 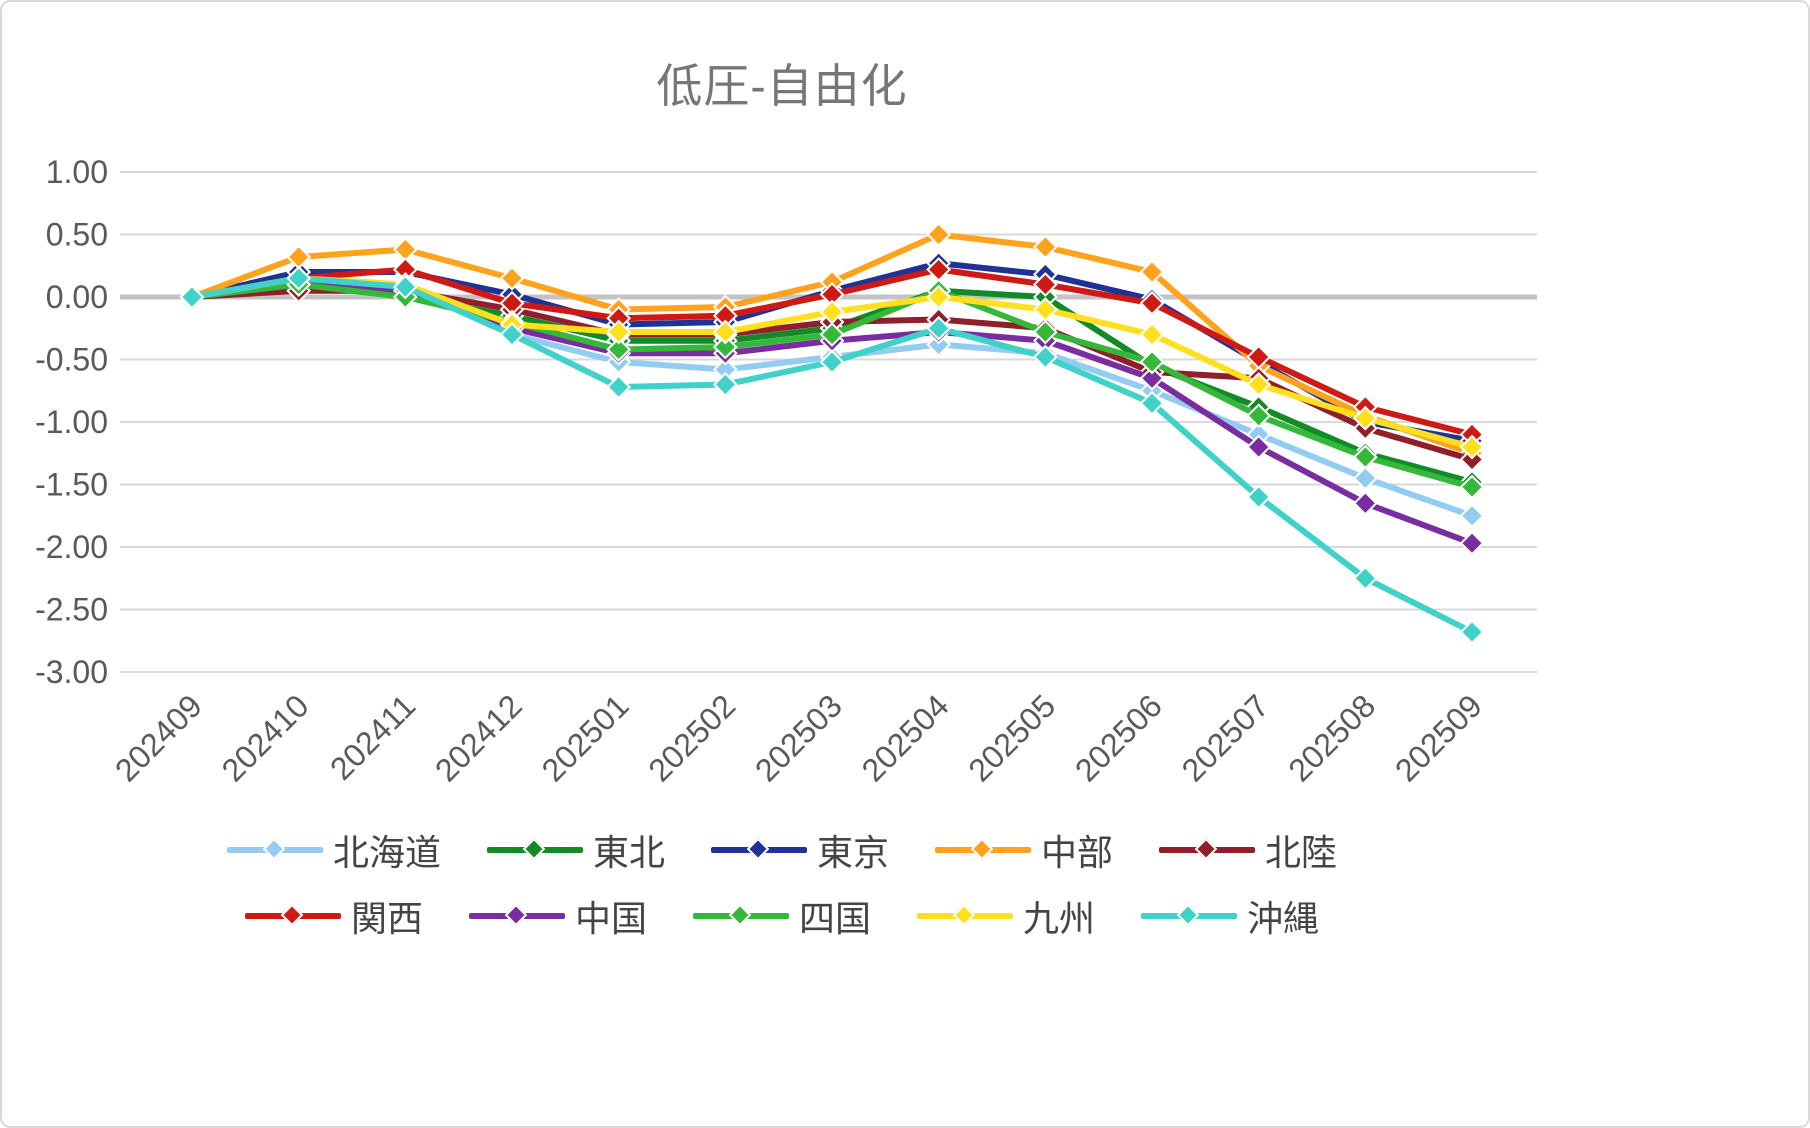 What do you see at coordinates (71, 360) in the screenshot?
I see `y-tick-label: -0.50` at bounding box center [71, 360].